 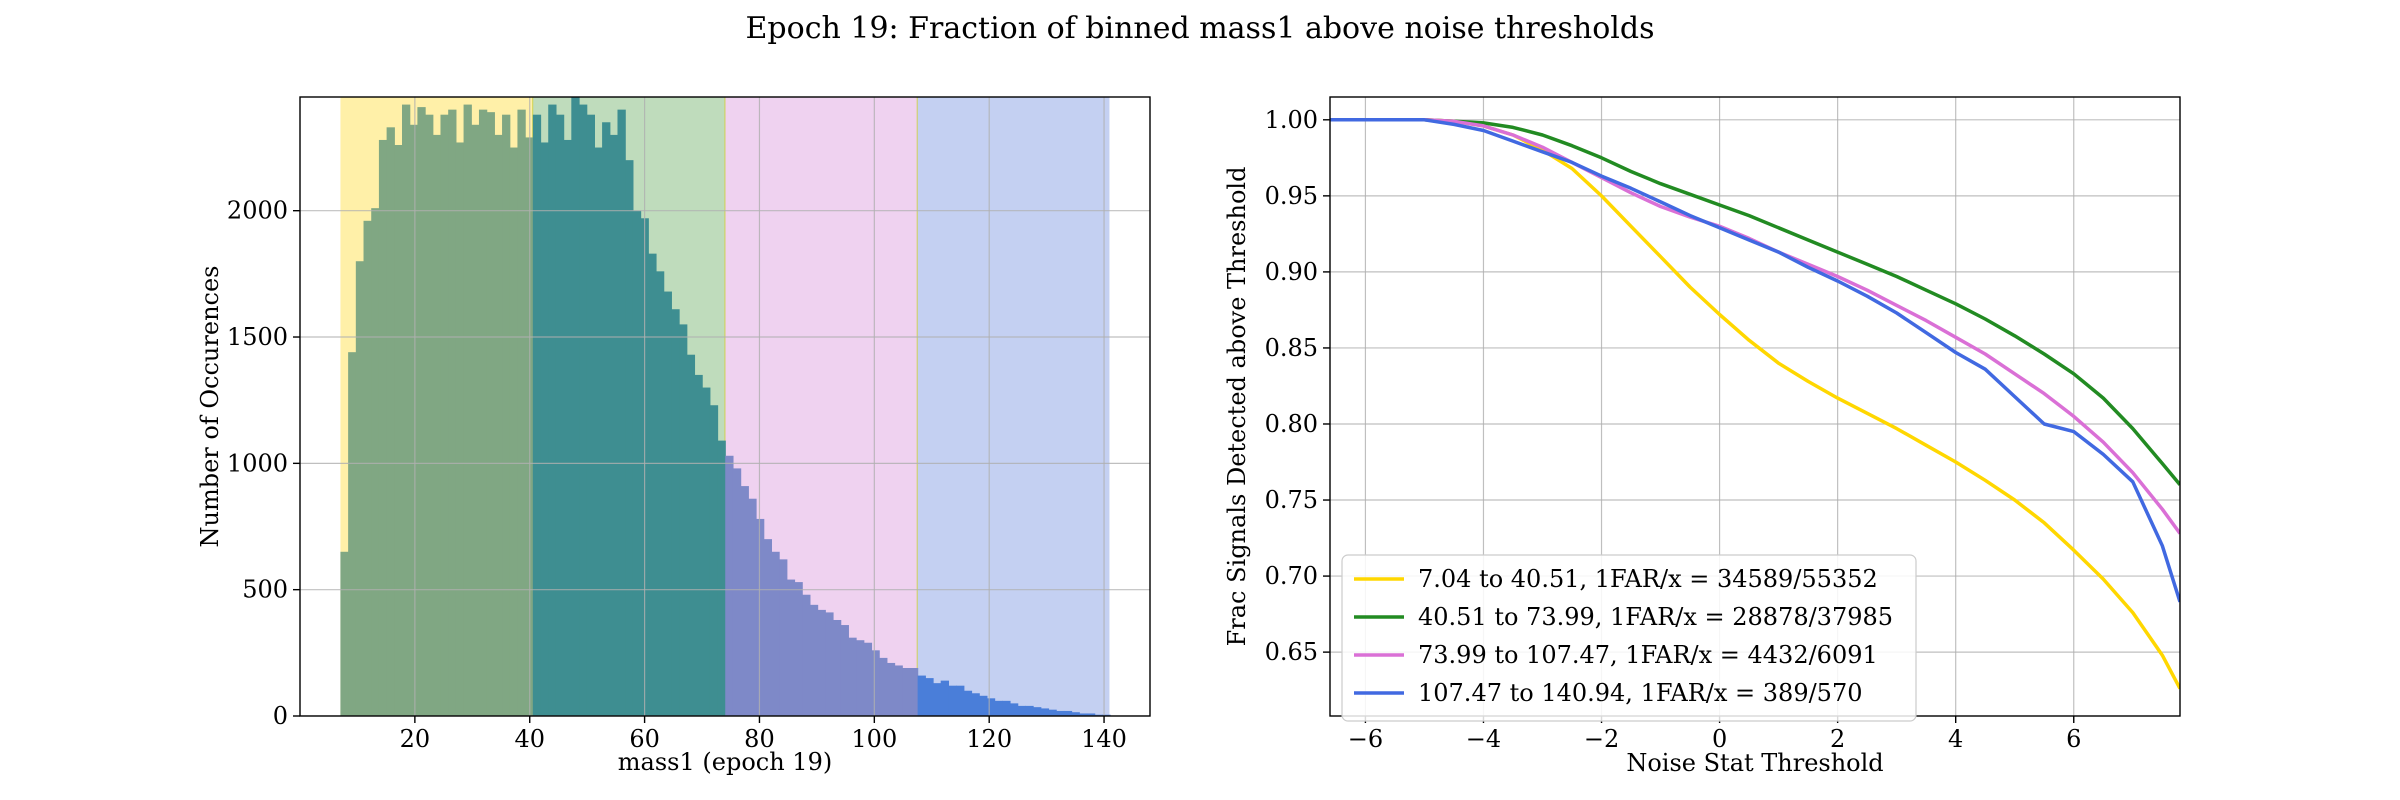 What do you see at coordinates (265, 590) in the screenshot?
I see `hist-y-tick-label: 500` at bounding box center [265, 590].